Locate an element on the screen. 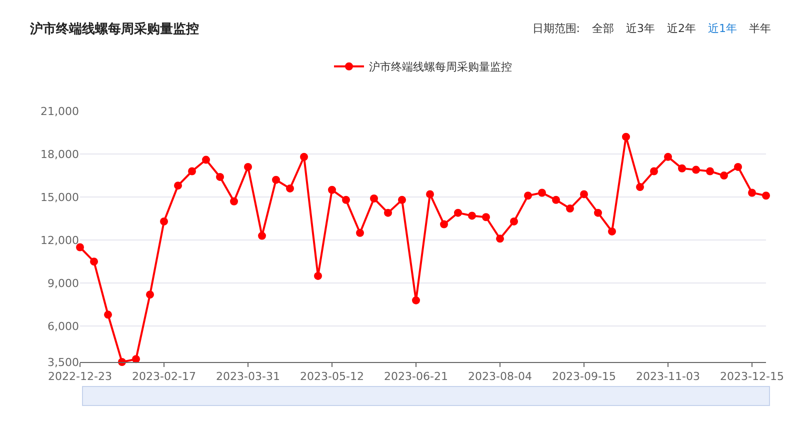 Image resolution: width=801 pixels, height=429 pixels. x-tick-label: 2023-09-15 is located at coordinates (584, 377).